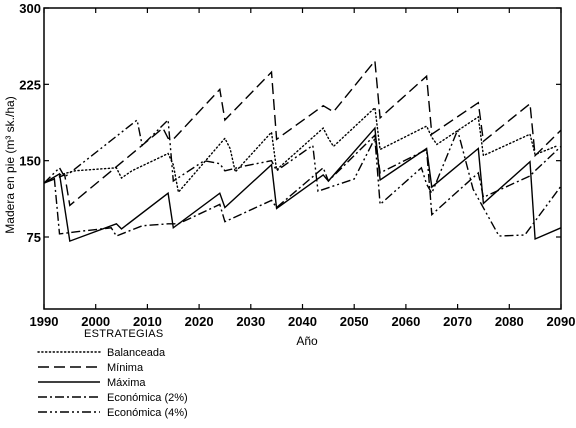 The height and width of the screenshot is (428, 576). What do you see at coordinates (125, 368) in the screenshot?
I see `legend-label-2: Mínima` at bounding box center [125, 368].